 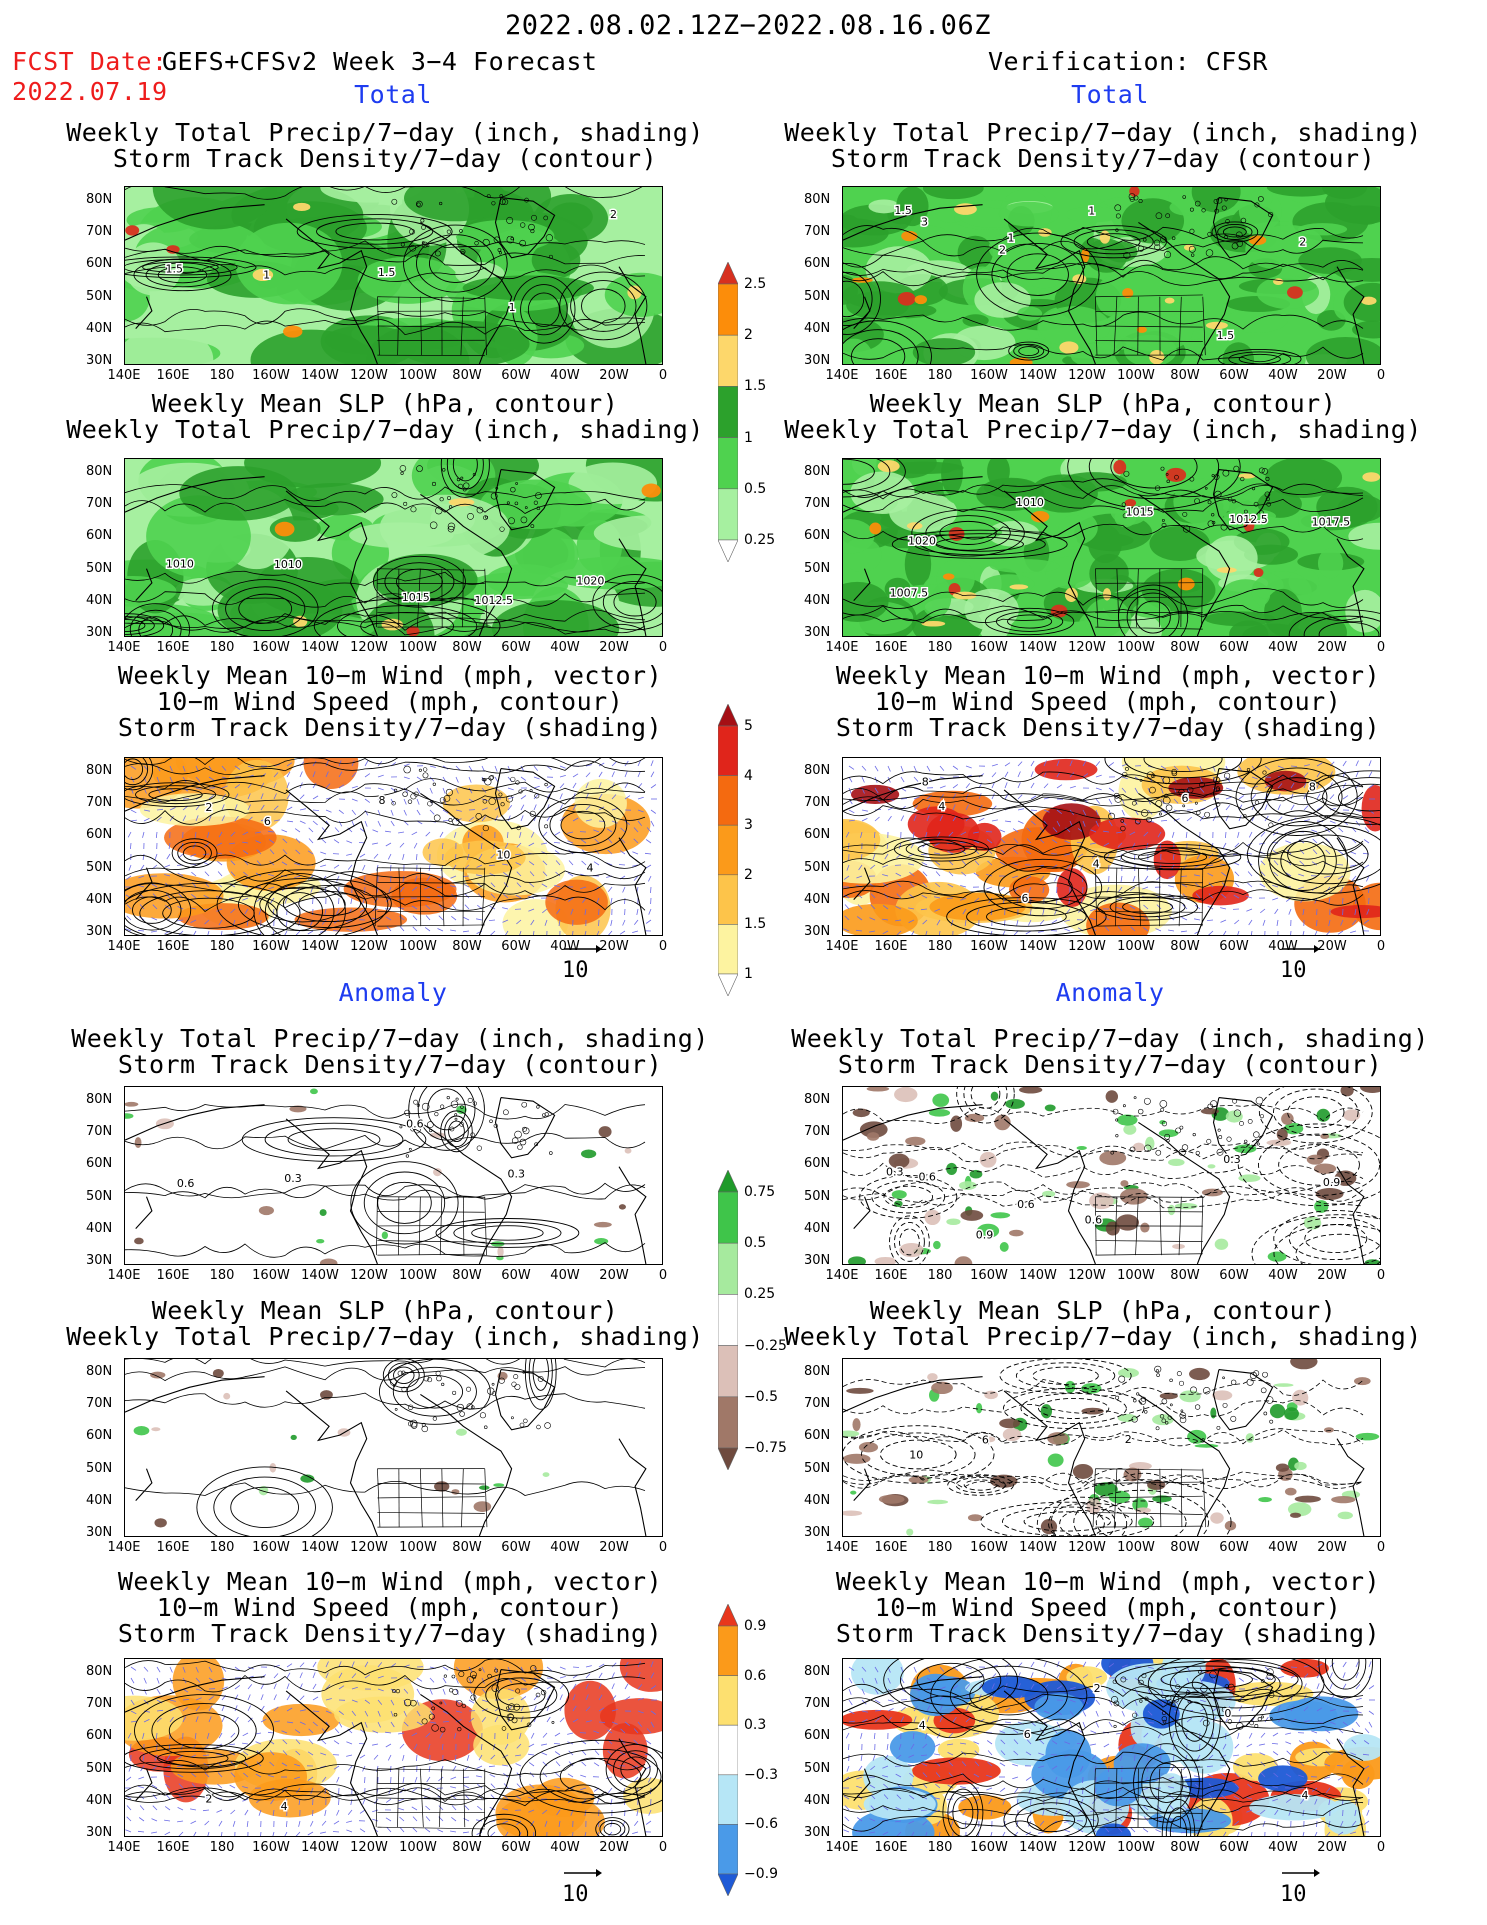 What do you see at coordinates (565, 1547) in the screenshot?
I see `lon-tick-label: 40W` at bounding box center [565, 1547].